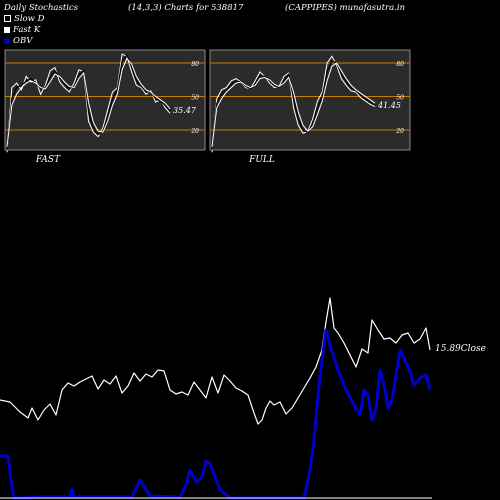 This screenshot has height=500, width=500. What do you see at coordinates (48, 160) in the screenshot?
I see `fast-panel-label: FAST` at bounding box center [48, 160].